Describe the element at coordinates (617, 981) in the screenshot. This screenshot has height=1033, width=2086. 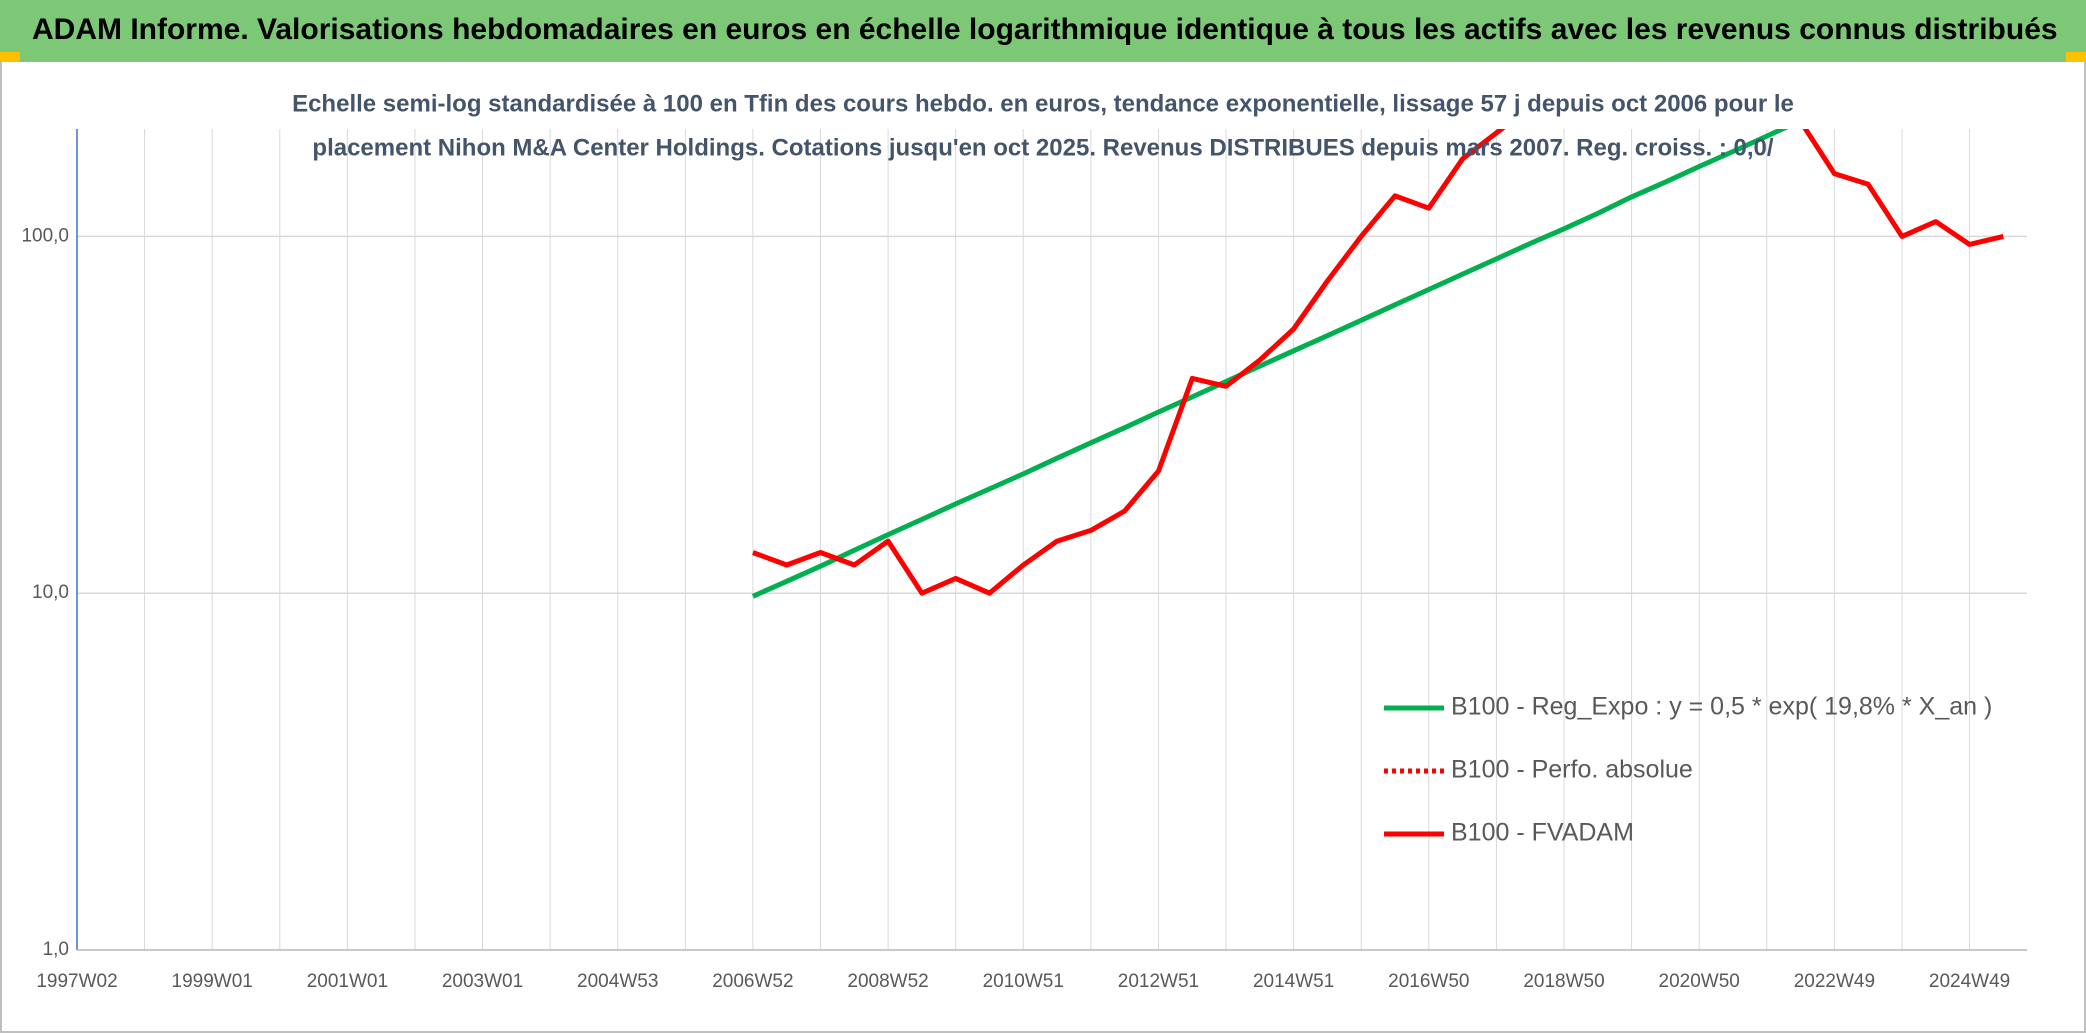
I see `x-tick-label: 2004W53` at that location.